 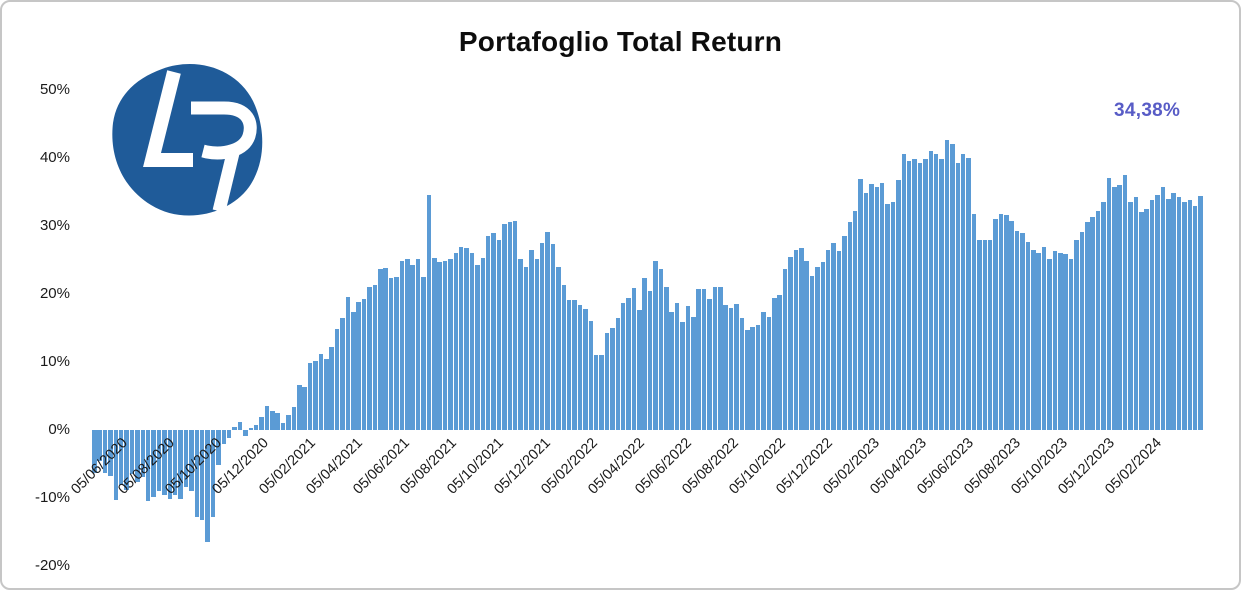 I want to click on y-axis-tick-label: 0%, so click(x=59, y=430).